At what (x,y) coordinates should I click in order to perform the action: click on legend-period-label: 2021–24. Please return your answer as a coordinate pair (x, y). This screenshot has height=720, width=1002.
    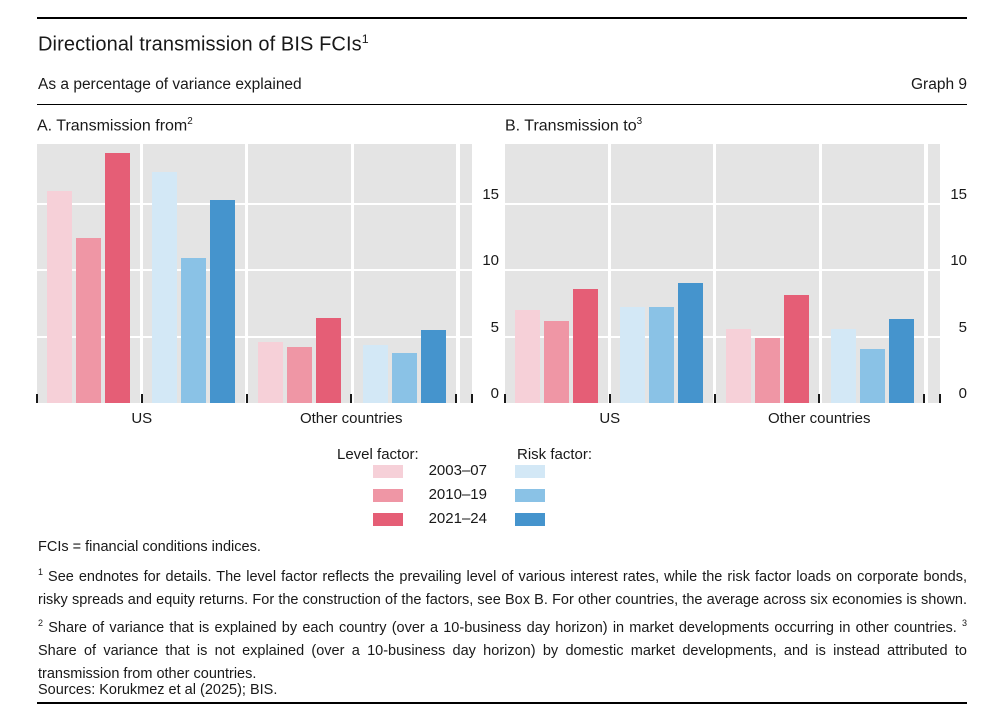
    Looking at the image, I should click on (457, 518).